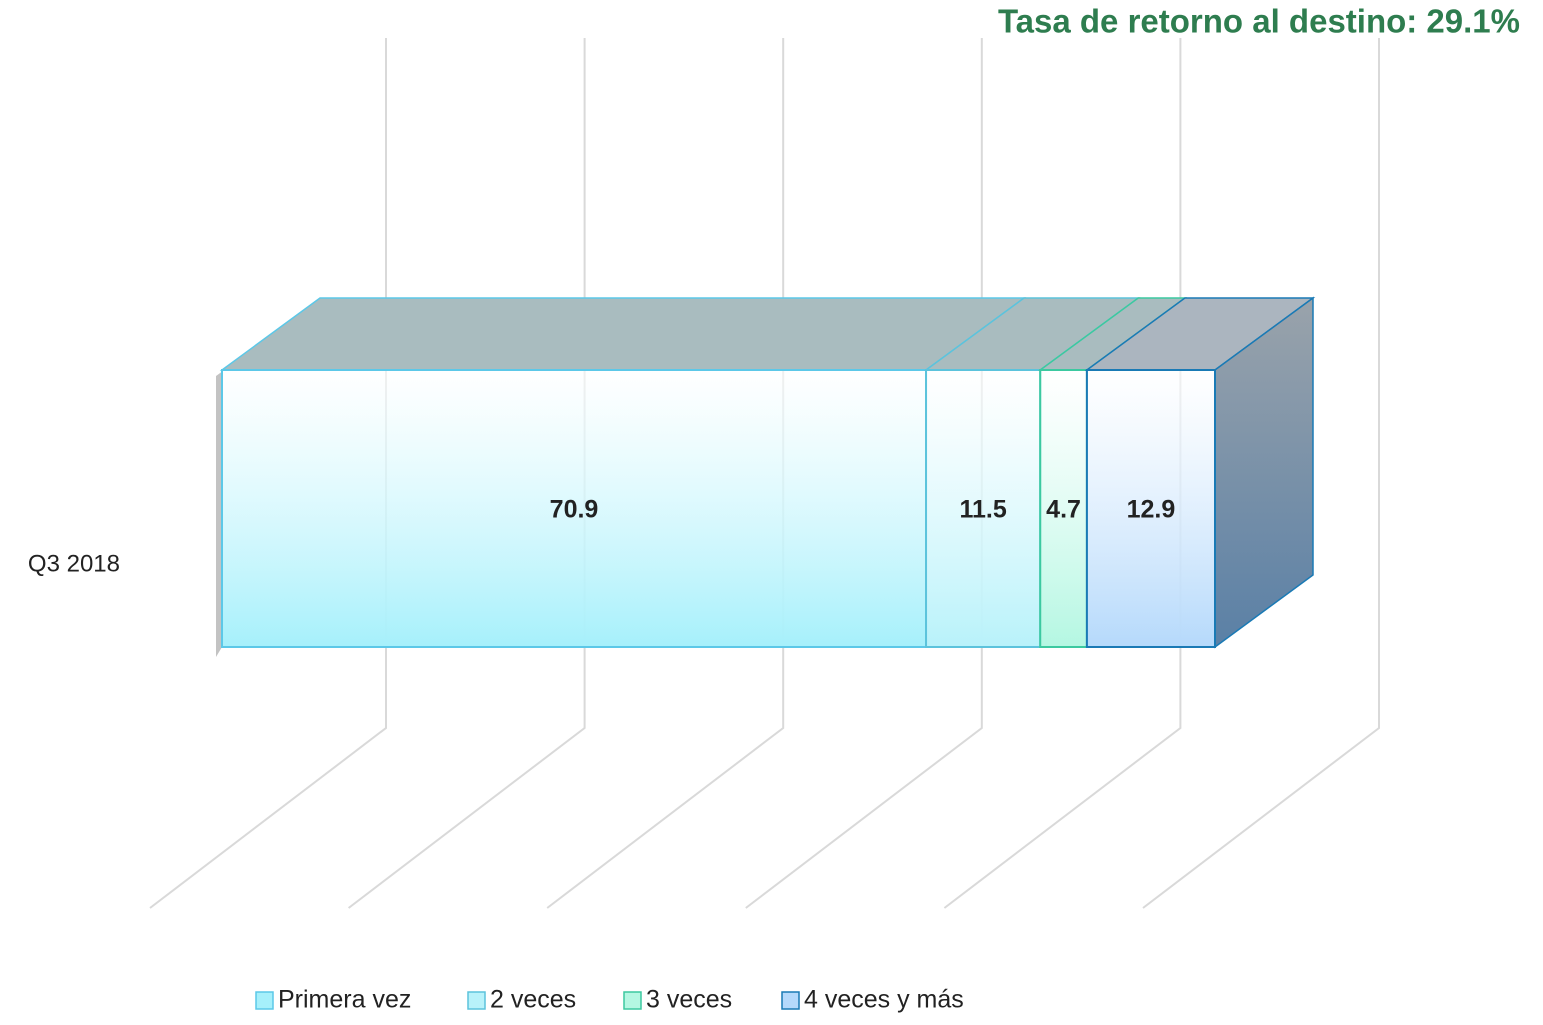  Describe the element at coordinates (533, 1000) in the screenshot. I see `legend-label: 2 veces` at that location.